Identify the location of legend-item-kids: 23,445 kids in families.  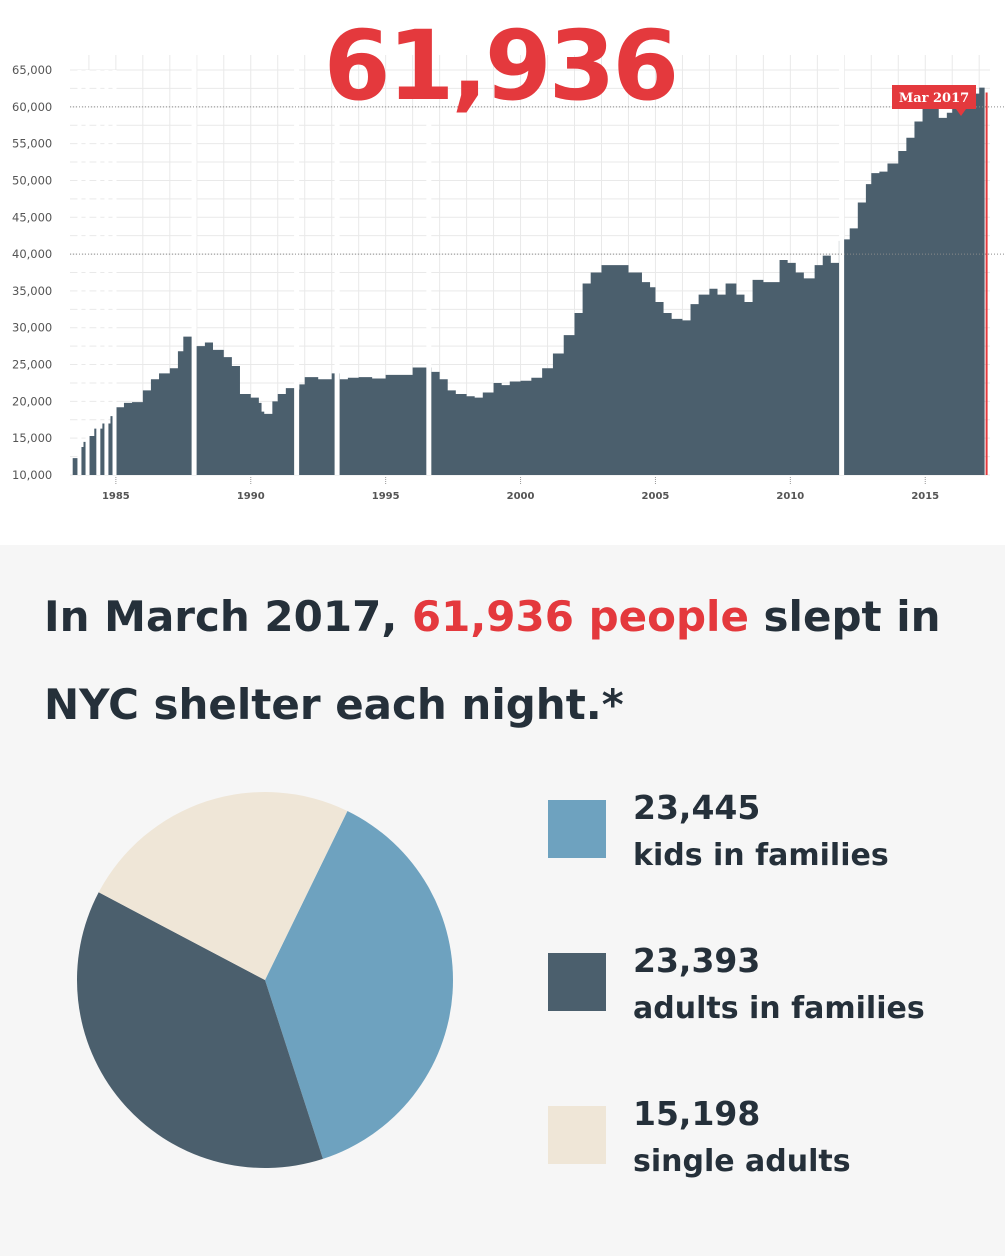
(768, 864).